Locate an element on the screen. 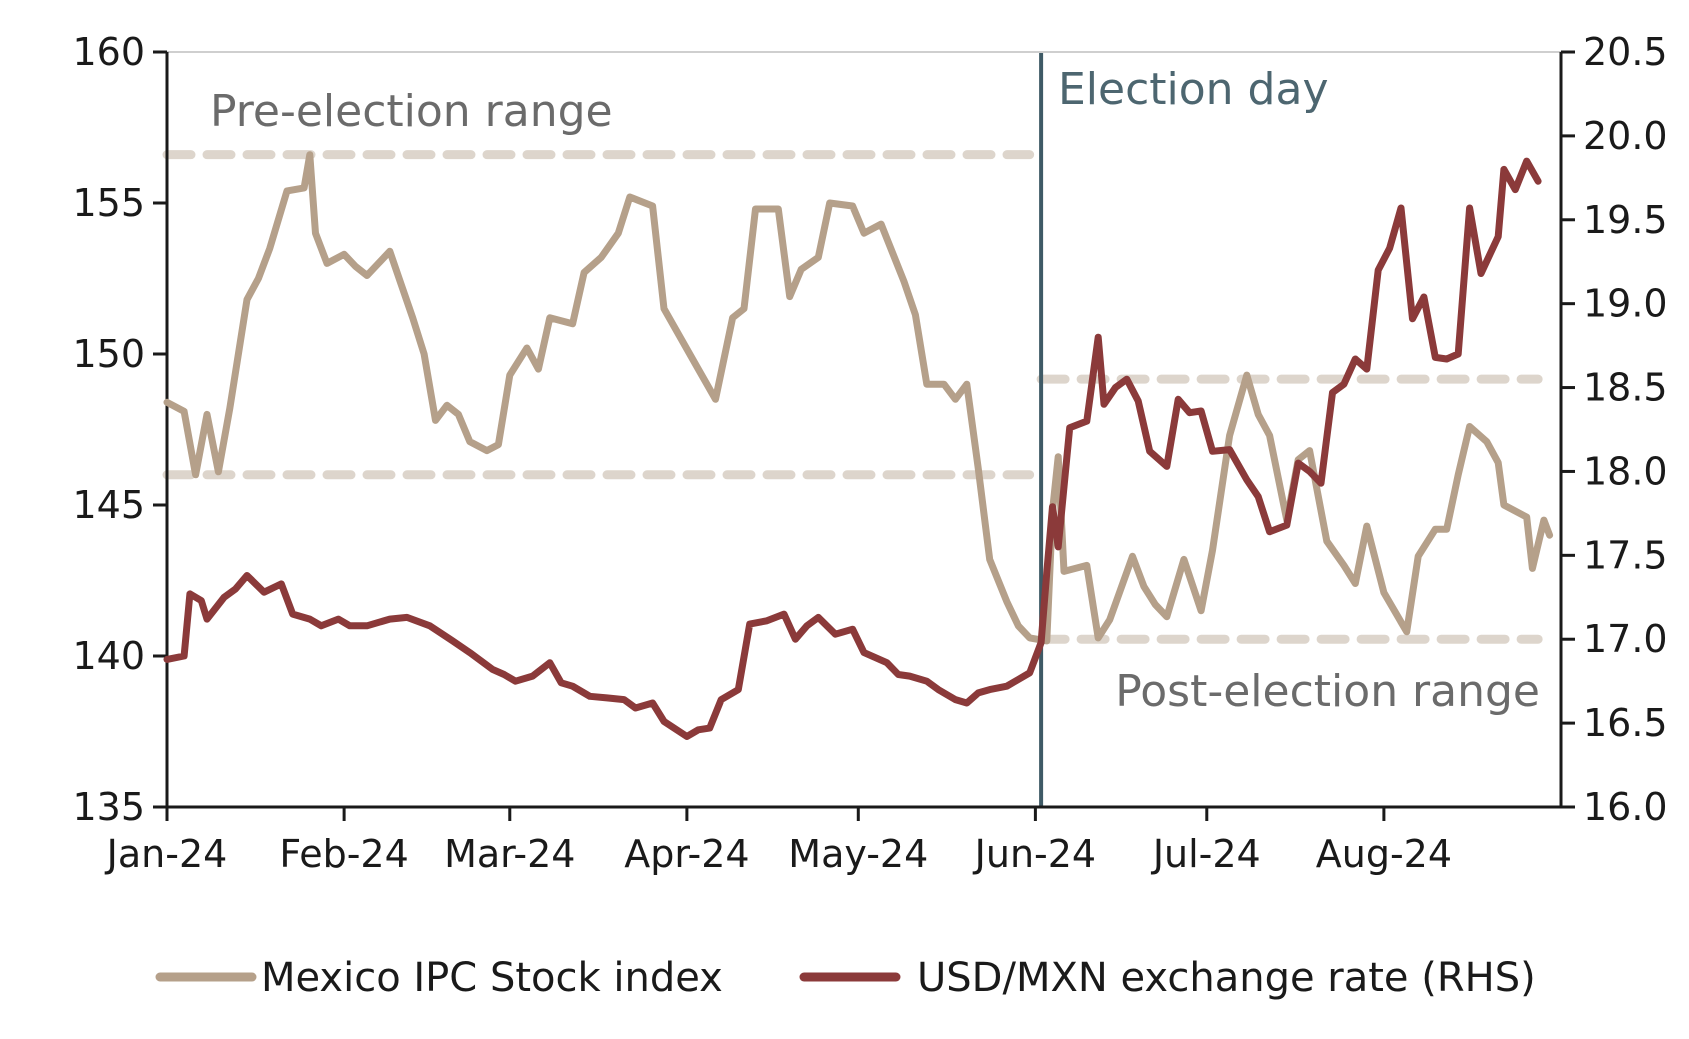 The width and height of the screenshot is (1689, 1039). left-tick-label: 155 is located at coordinates (108, 203).